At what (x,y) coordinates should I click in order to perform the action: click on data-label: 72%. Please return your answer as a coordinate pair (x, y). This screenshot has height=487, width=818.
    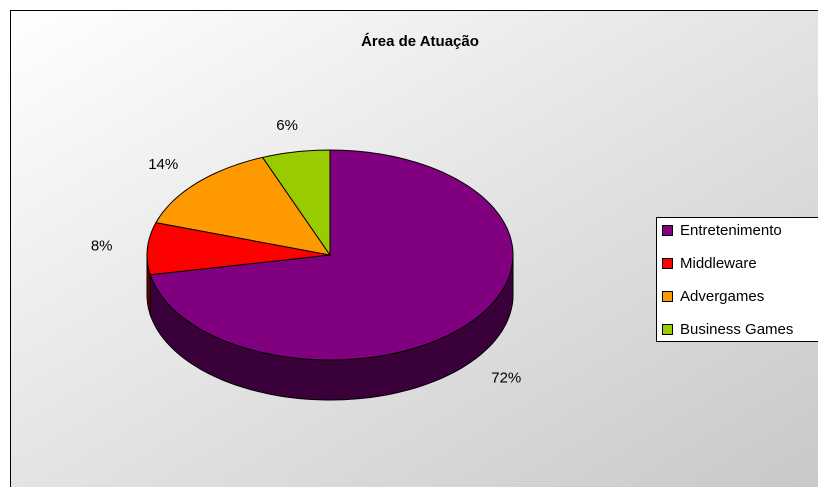
    Looking at the image, I should click on (506, 378).